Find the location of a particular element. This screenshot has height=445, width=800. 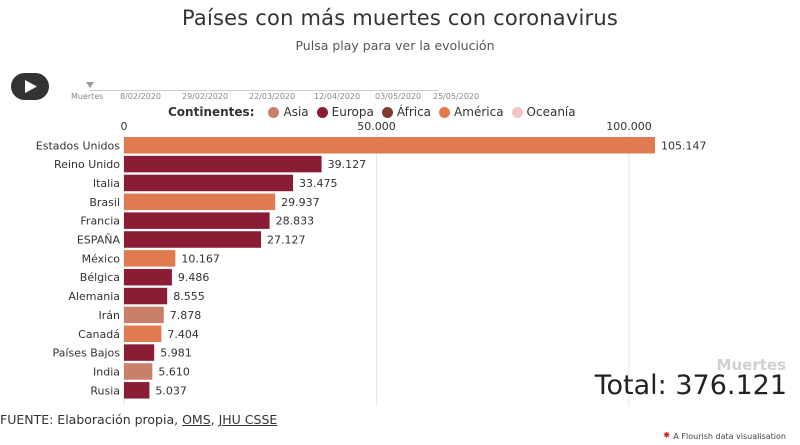

legend-item-asia: Asia is located at coordinates (288, 112).